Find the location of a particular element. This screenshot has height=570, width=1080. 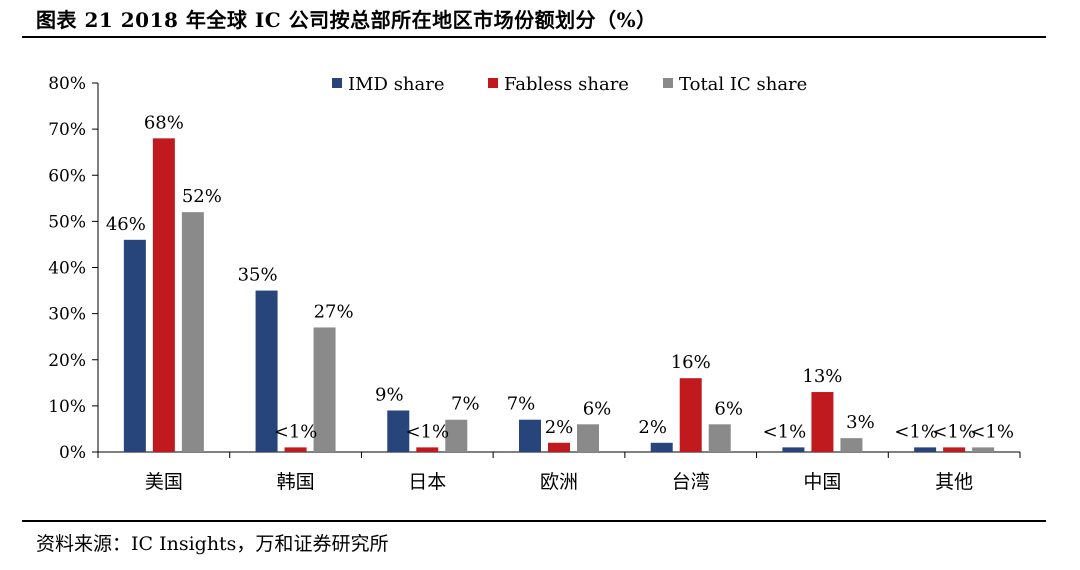

bar-value-label: 27% is located at coordinates (334, 311).